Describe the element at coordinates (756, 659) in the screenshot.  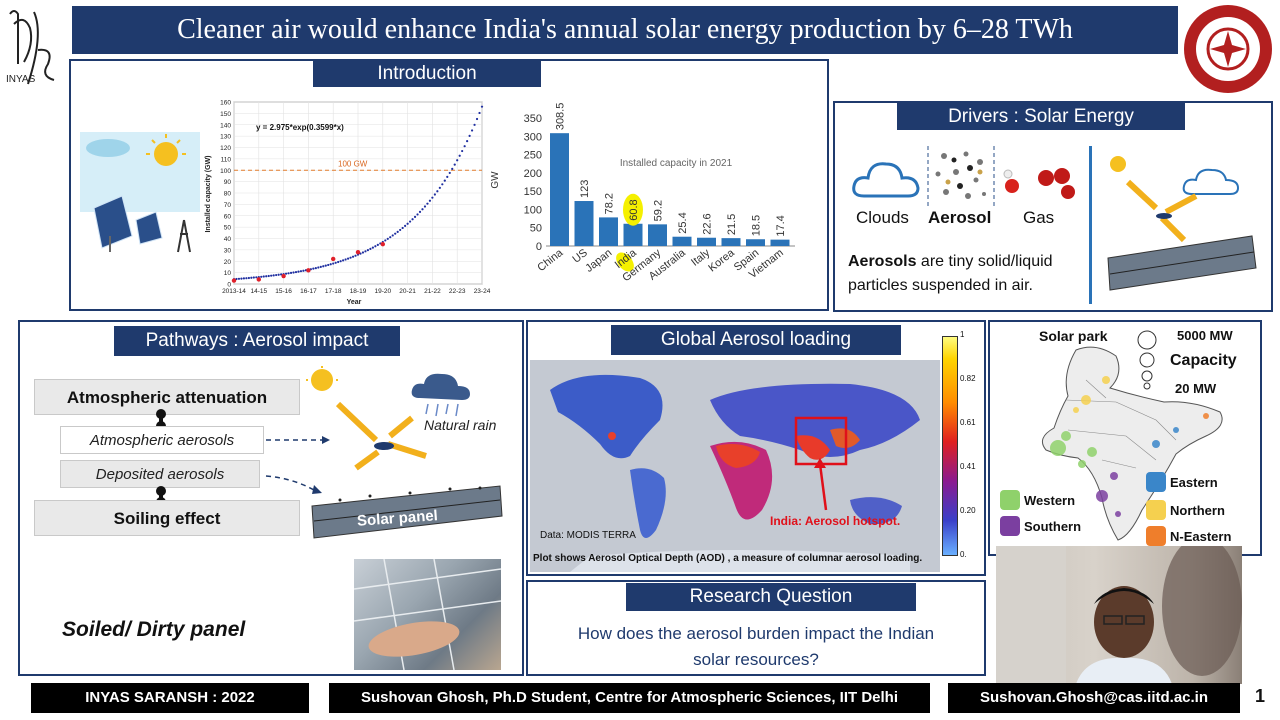
I see `research-line-2: solar resources?` at that location.